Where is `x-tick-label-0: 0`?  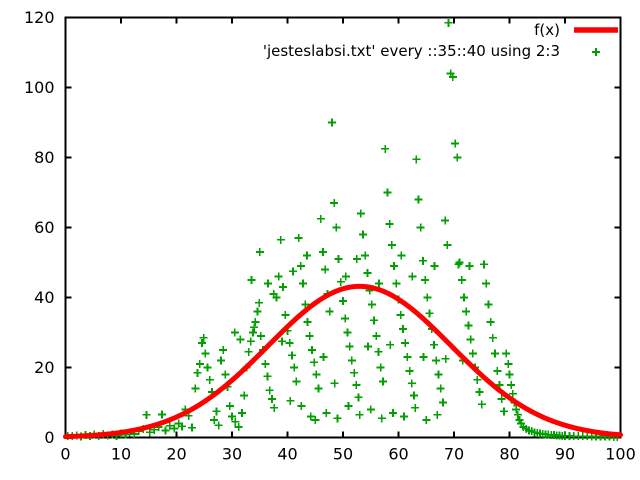 x-tick-label-0: 0 is located at coordinates (65, 454).